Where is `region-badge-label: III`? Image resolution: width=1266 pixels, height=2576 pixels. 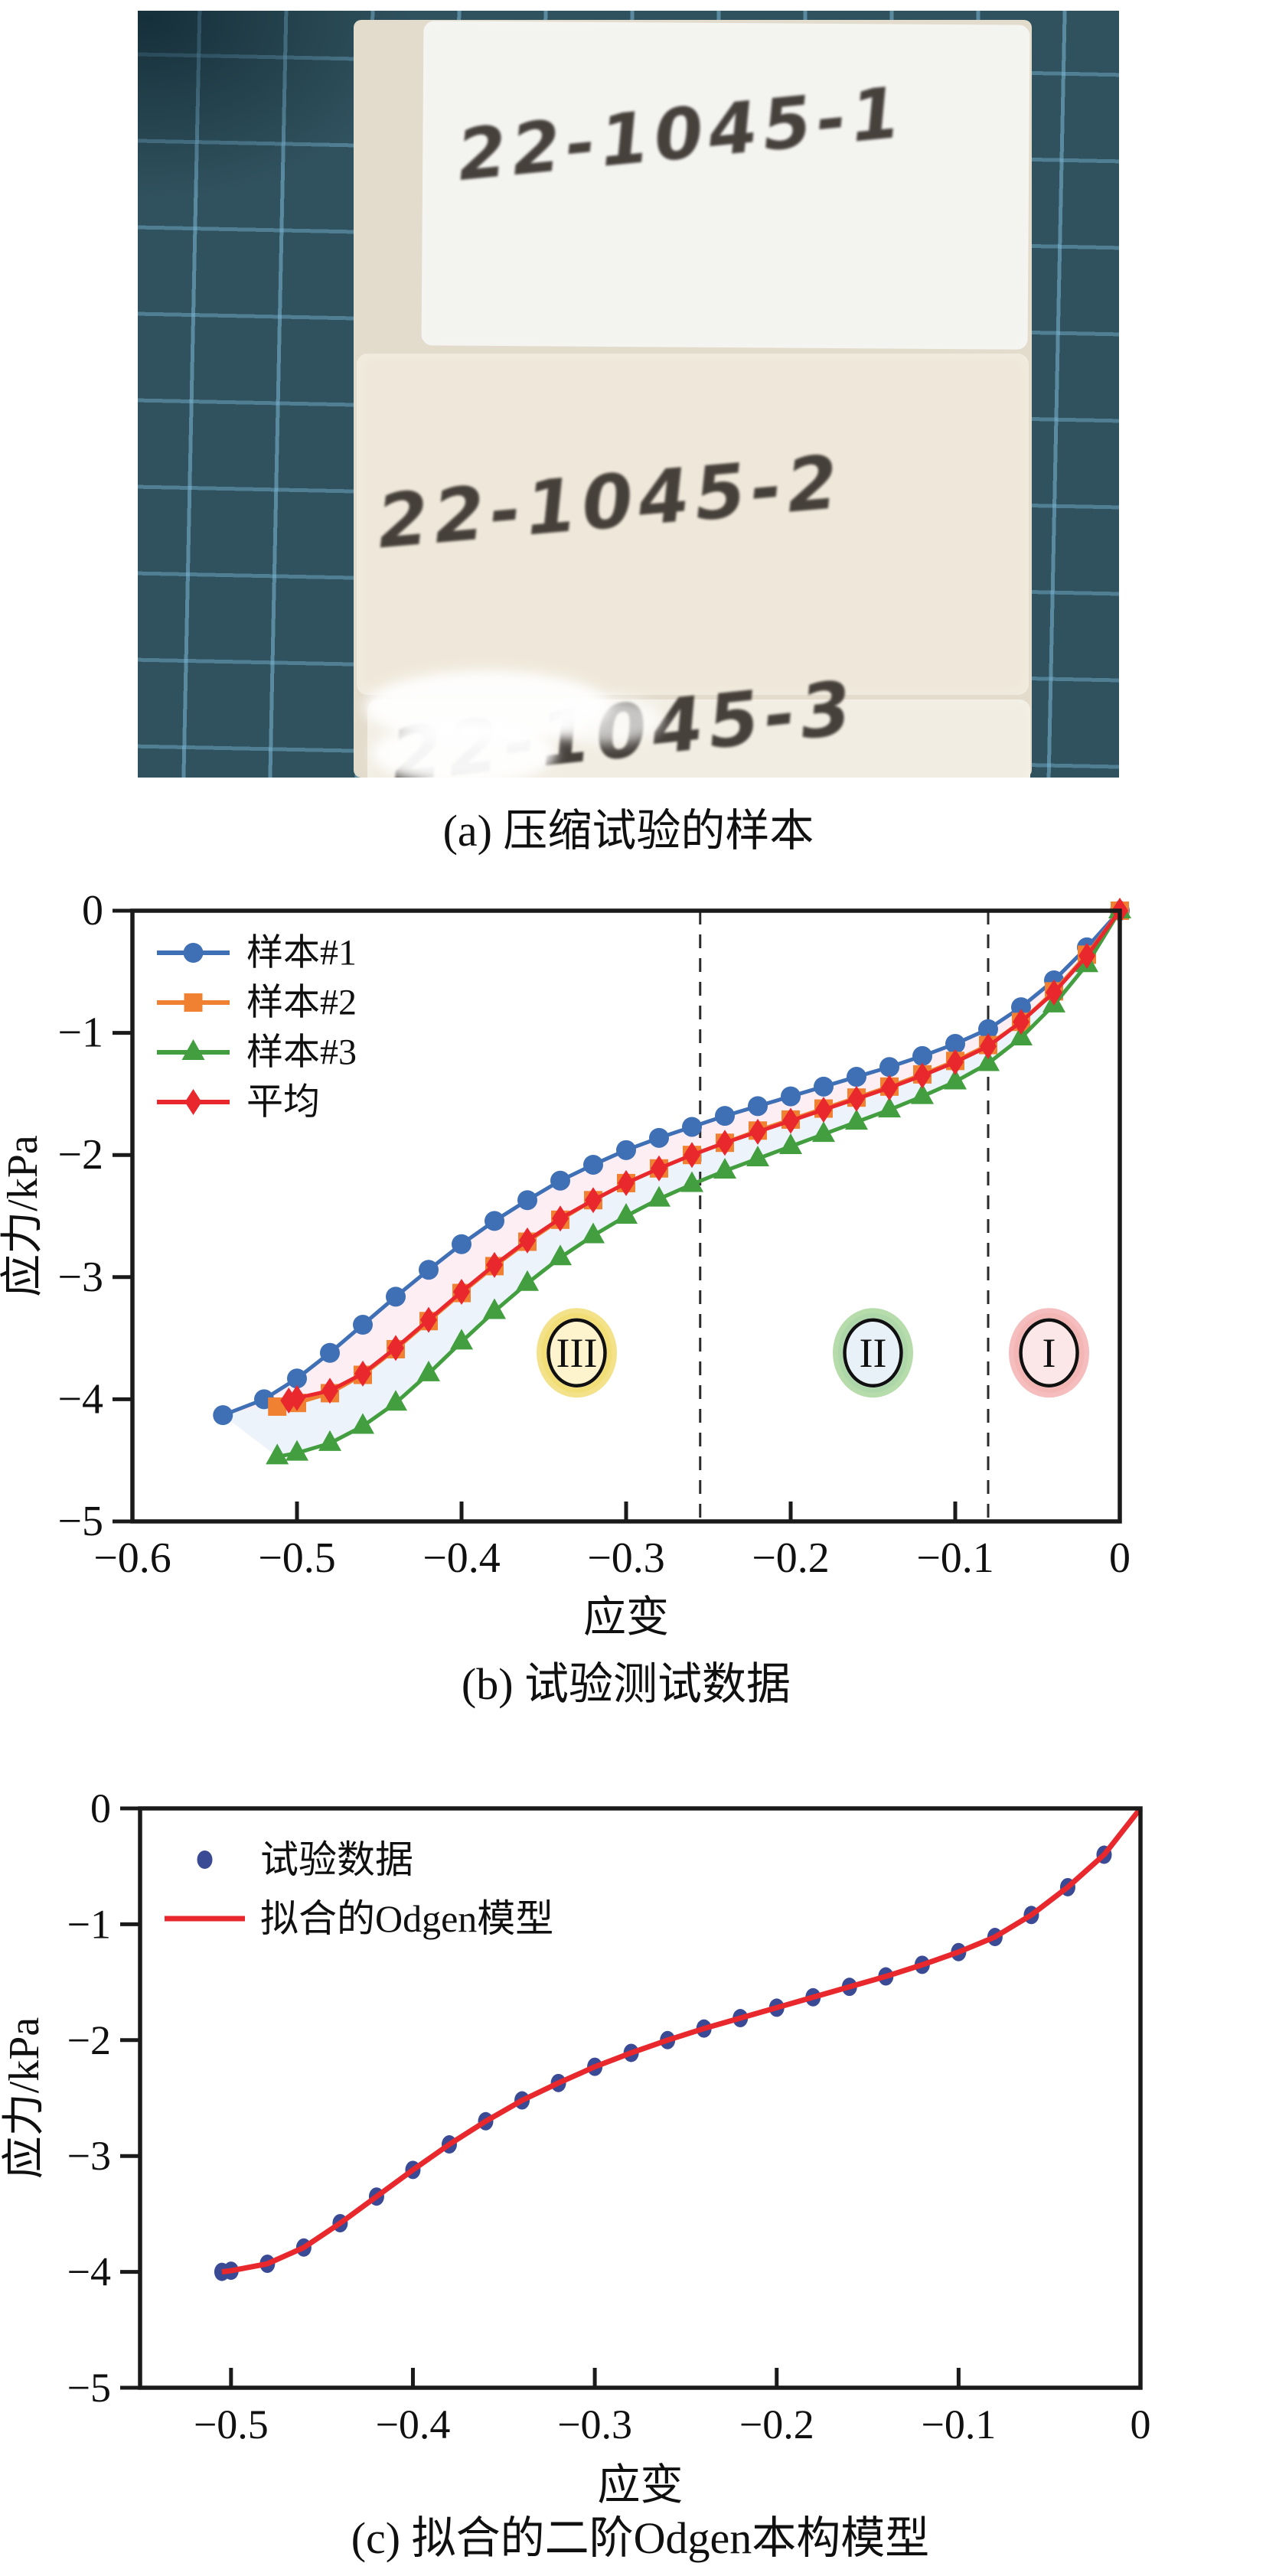 region-badge-label: III is located at coordinates (577, 1353).